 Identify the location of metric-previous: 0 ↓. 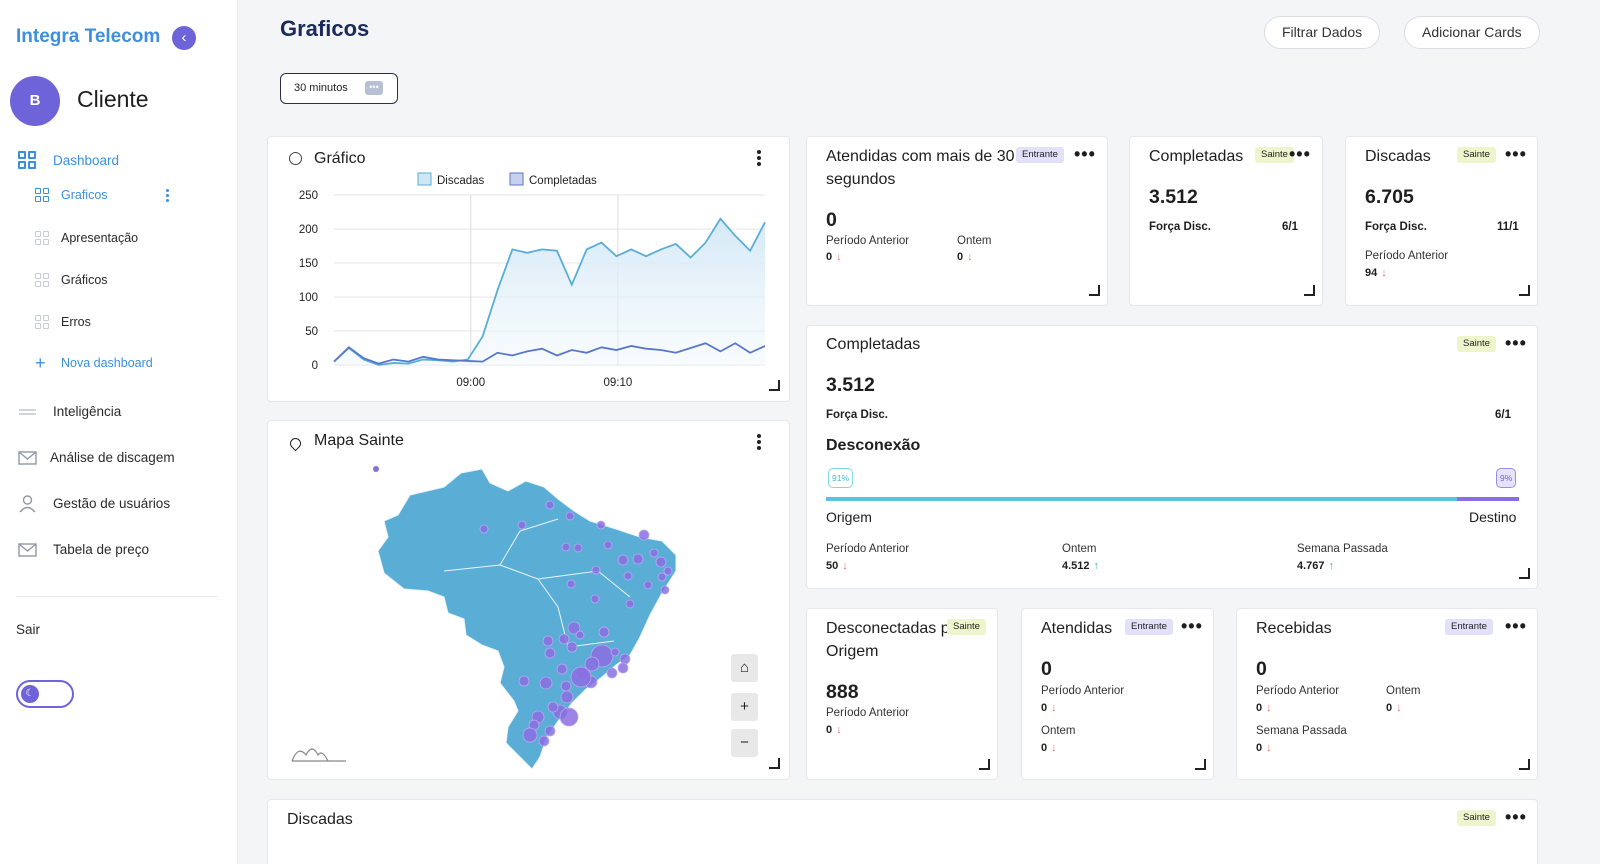
(1264, 708).